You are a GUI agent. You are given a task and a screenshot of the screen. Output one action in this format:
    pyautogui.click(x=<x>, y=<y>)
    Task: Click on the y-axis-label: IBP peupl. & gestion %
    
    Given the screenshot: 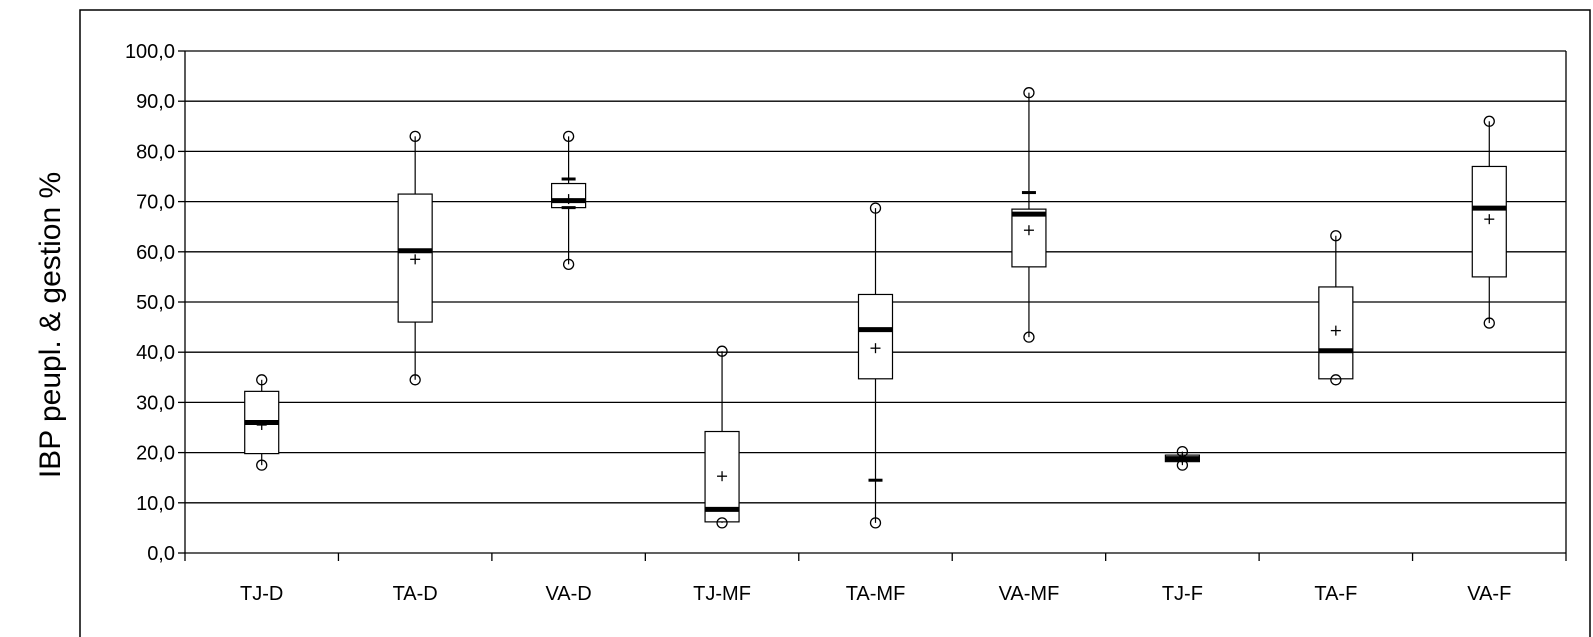 What is the action you would take?
    pyautogui.click(x=50, y=325)
    